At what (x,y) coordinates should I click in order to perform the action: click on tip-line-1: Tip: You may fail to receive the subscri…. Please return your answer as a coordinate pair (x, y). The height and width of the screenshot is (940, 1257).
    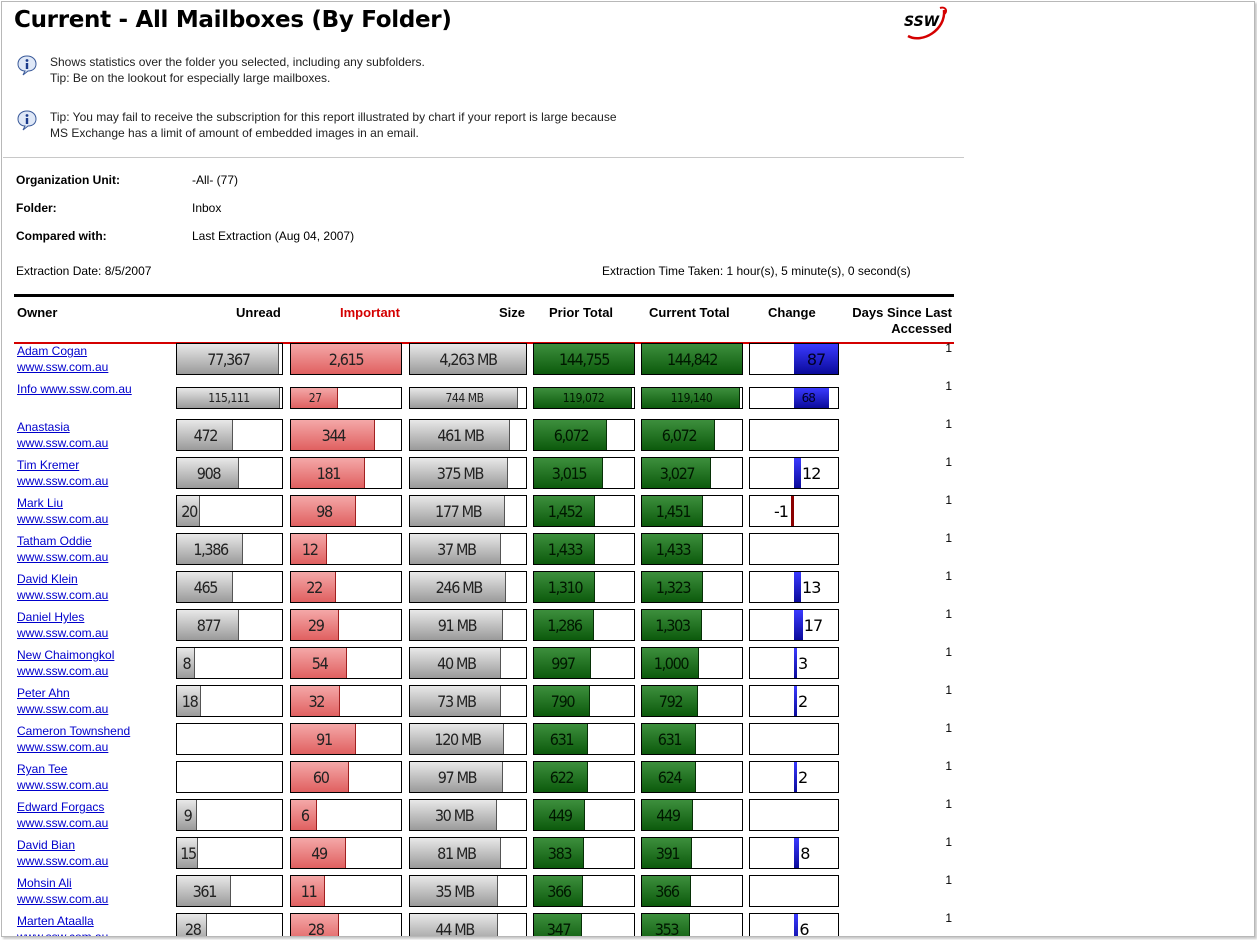
    Looking at the image, I should click on (333, 117).